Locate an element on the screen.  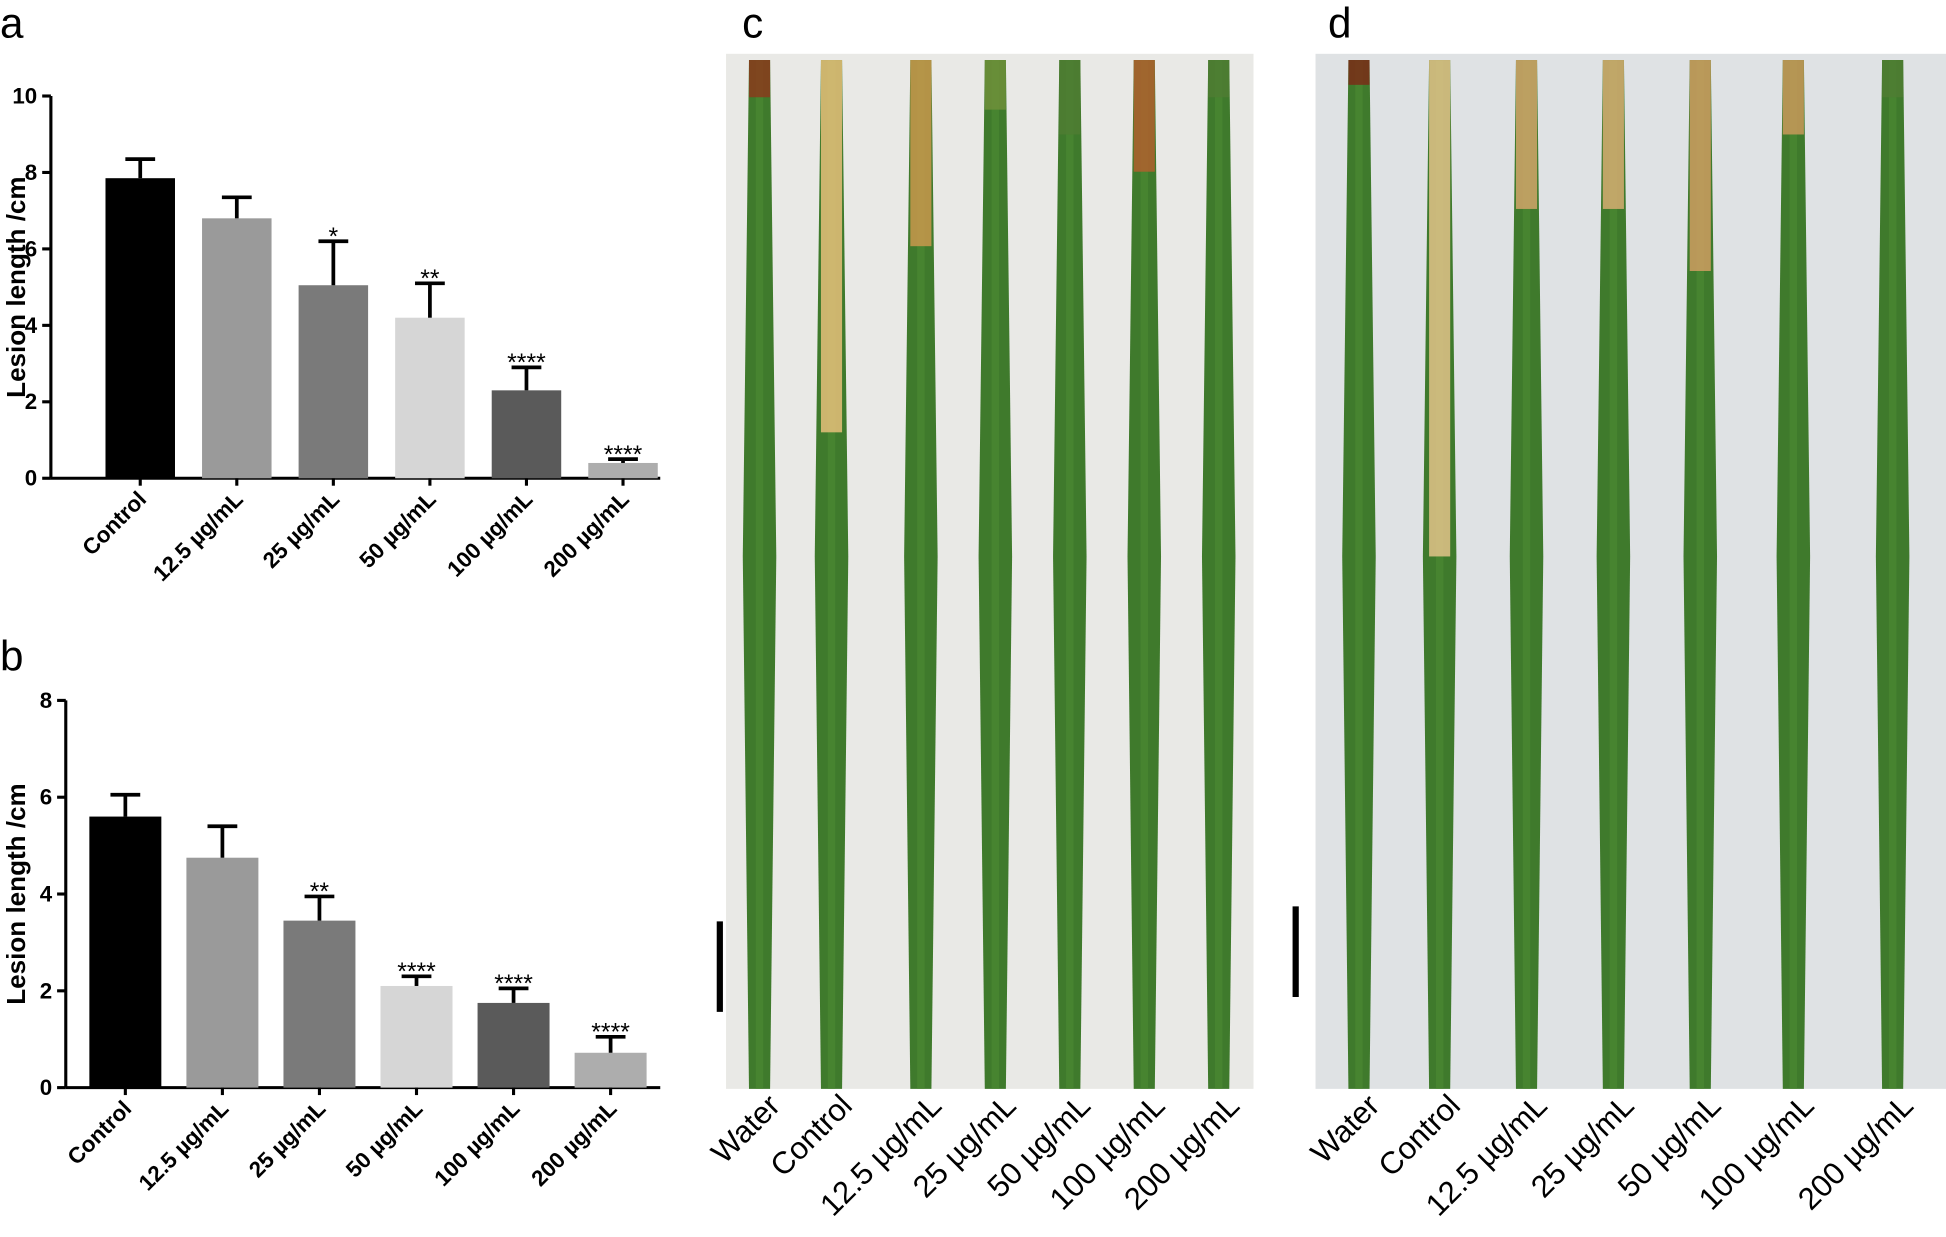
y-tick-label: 10 is located at coordinates (24, 95).